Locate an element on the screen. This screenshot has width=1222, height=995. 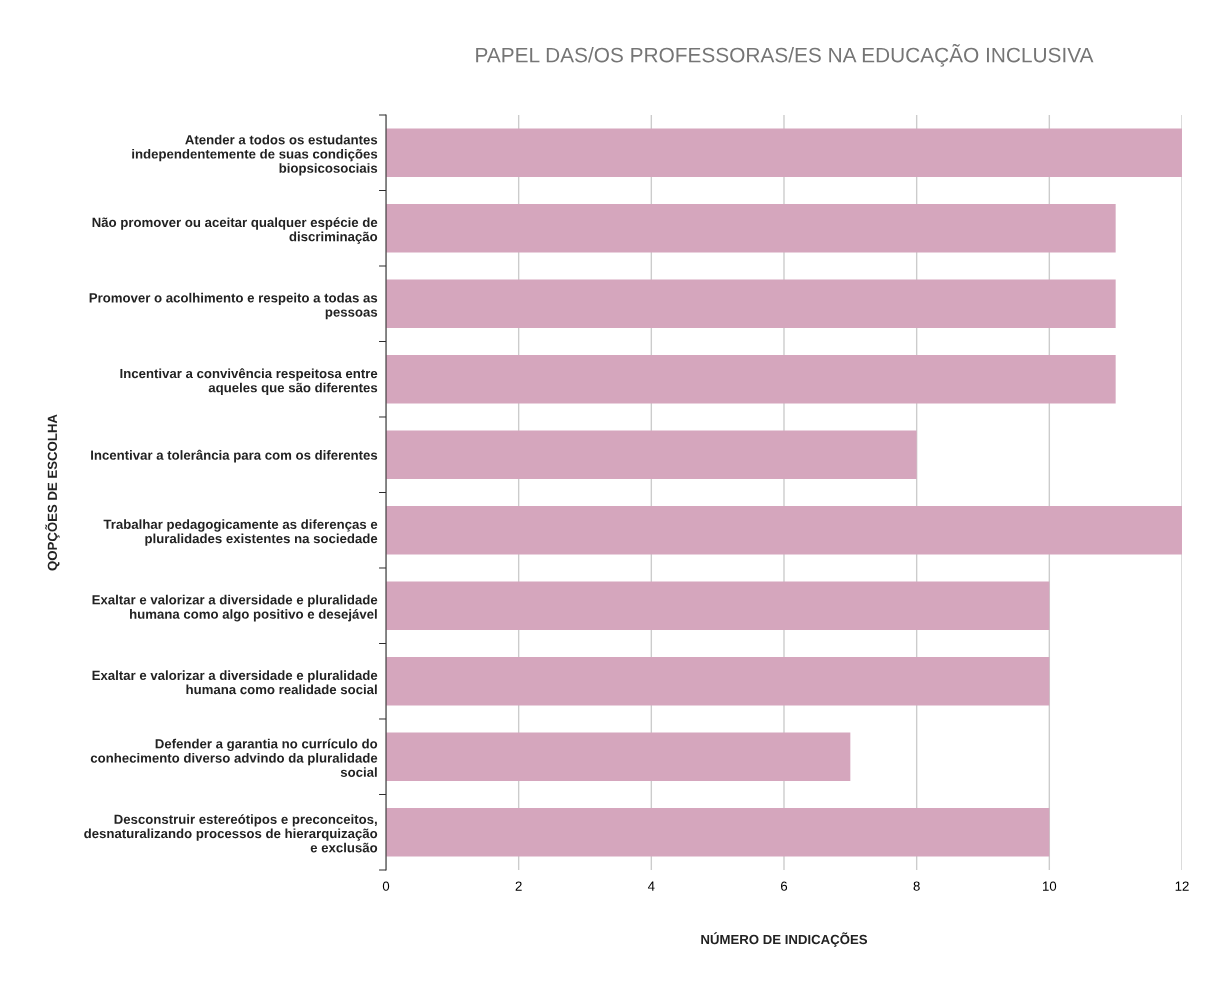
y-tick-label: Incentivar a tolerância para com os diferentes is located at coordinates (234, 456).